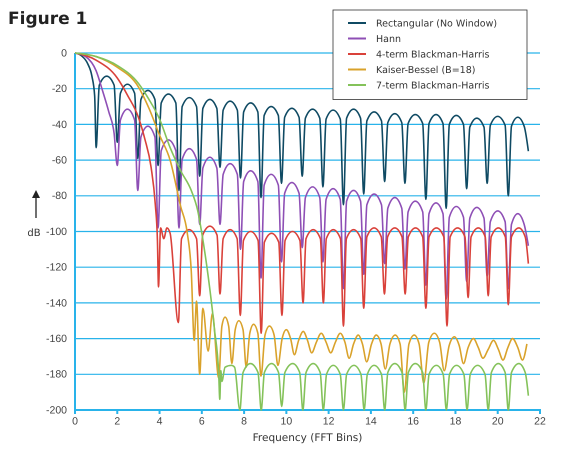  What do you see at coordinates (201, 421) in the screenshot?
I see `x-tick-label: 6` at bounding box center [201, 421].